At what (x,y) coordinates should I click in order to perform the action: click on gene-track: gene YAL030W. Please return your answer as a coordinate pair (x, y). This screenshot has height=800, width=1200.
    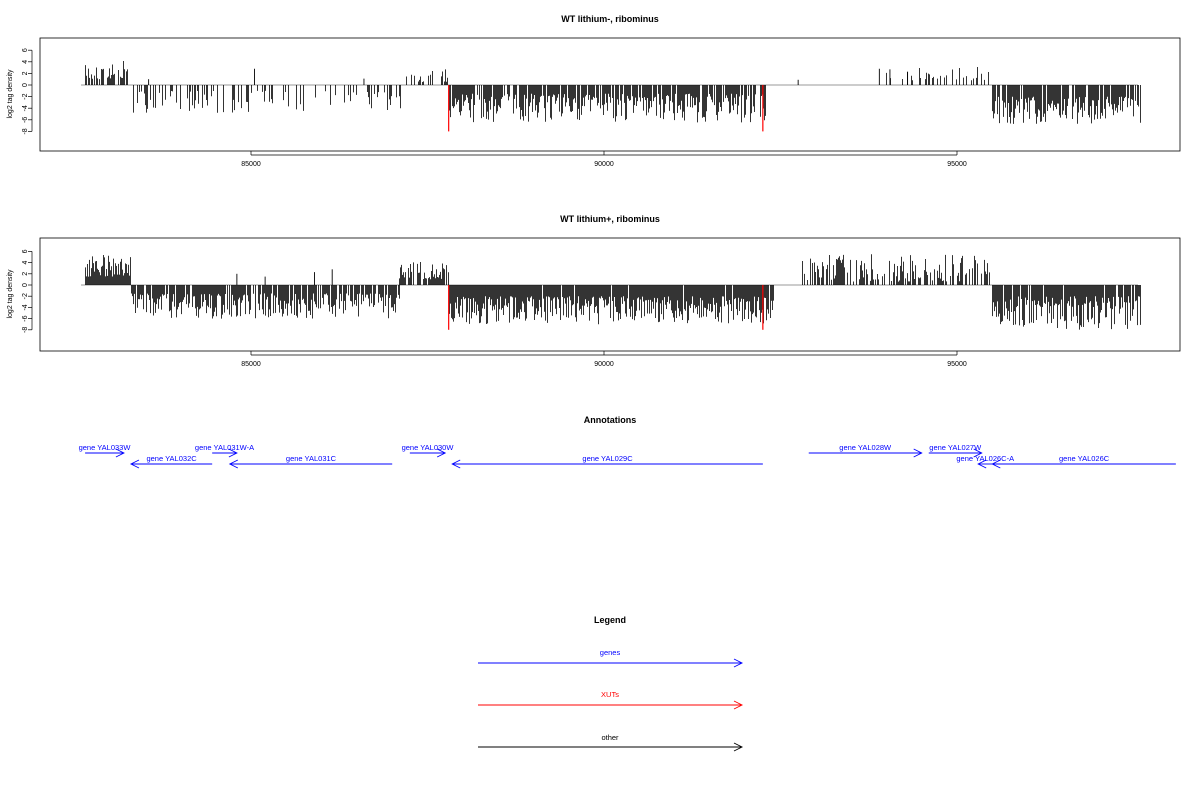
    Looking at the image, I should click on (428, 450).